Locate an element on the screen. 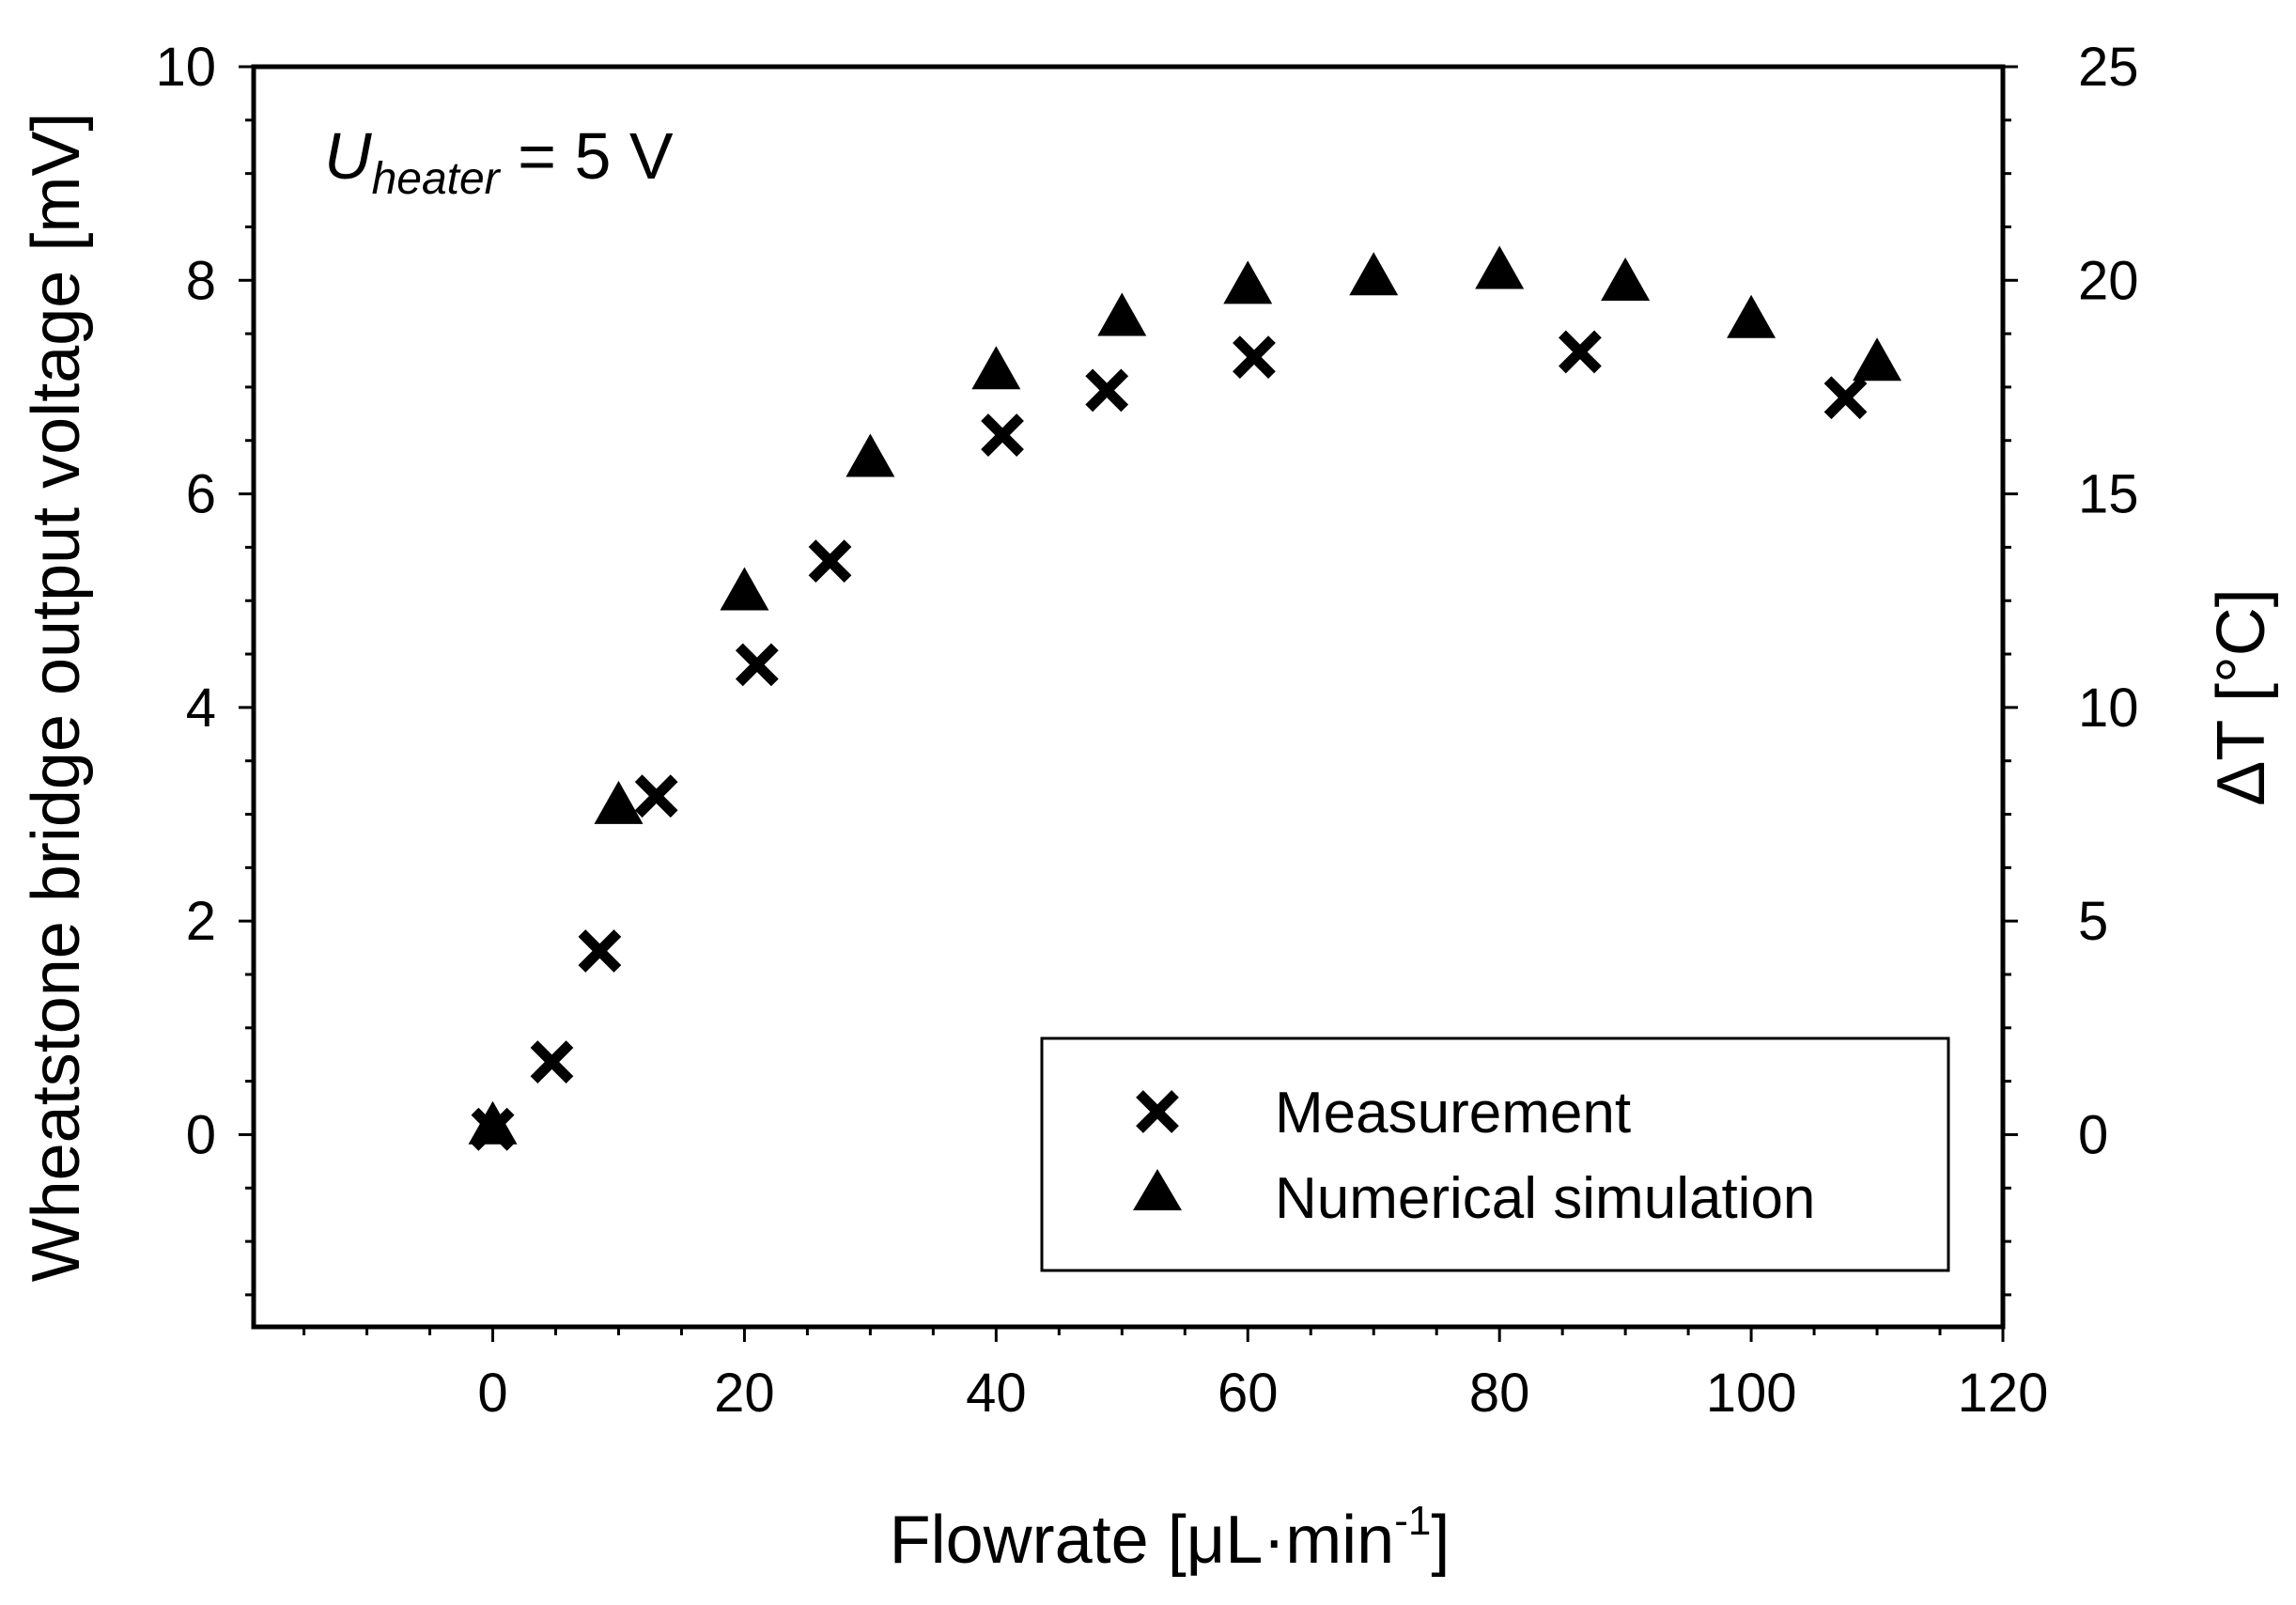 Image resolution: width=2296 pixels, height=1605 pixels. legend-box is located at coordinates (1495, 1154).